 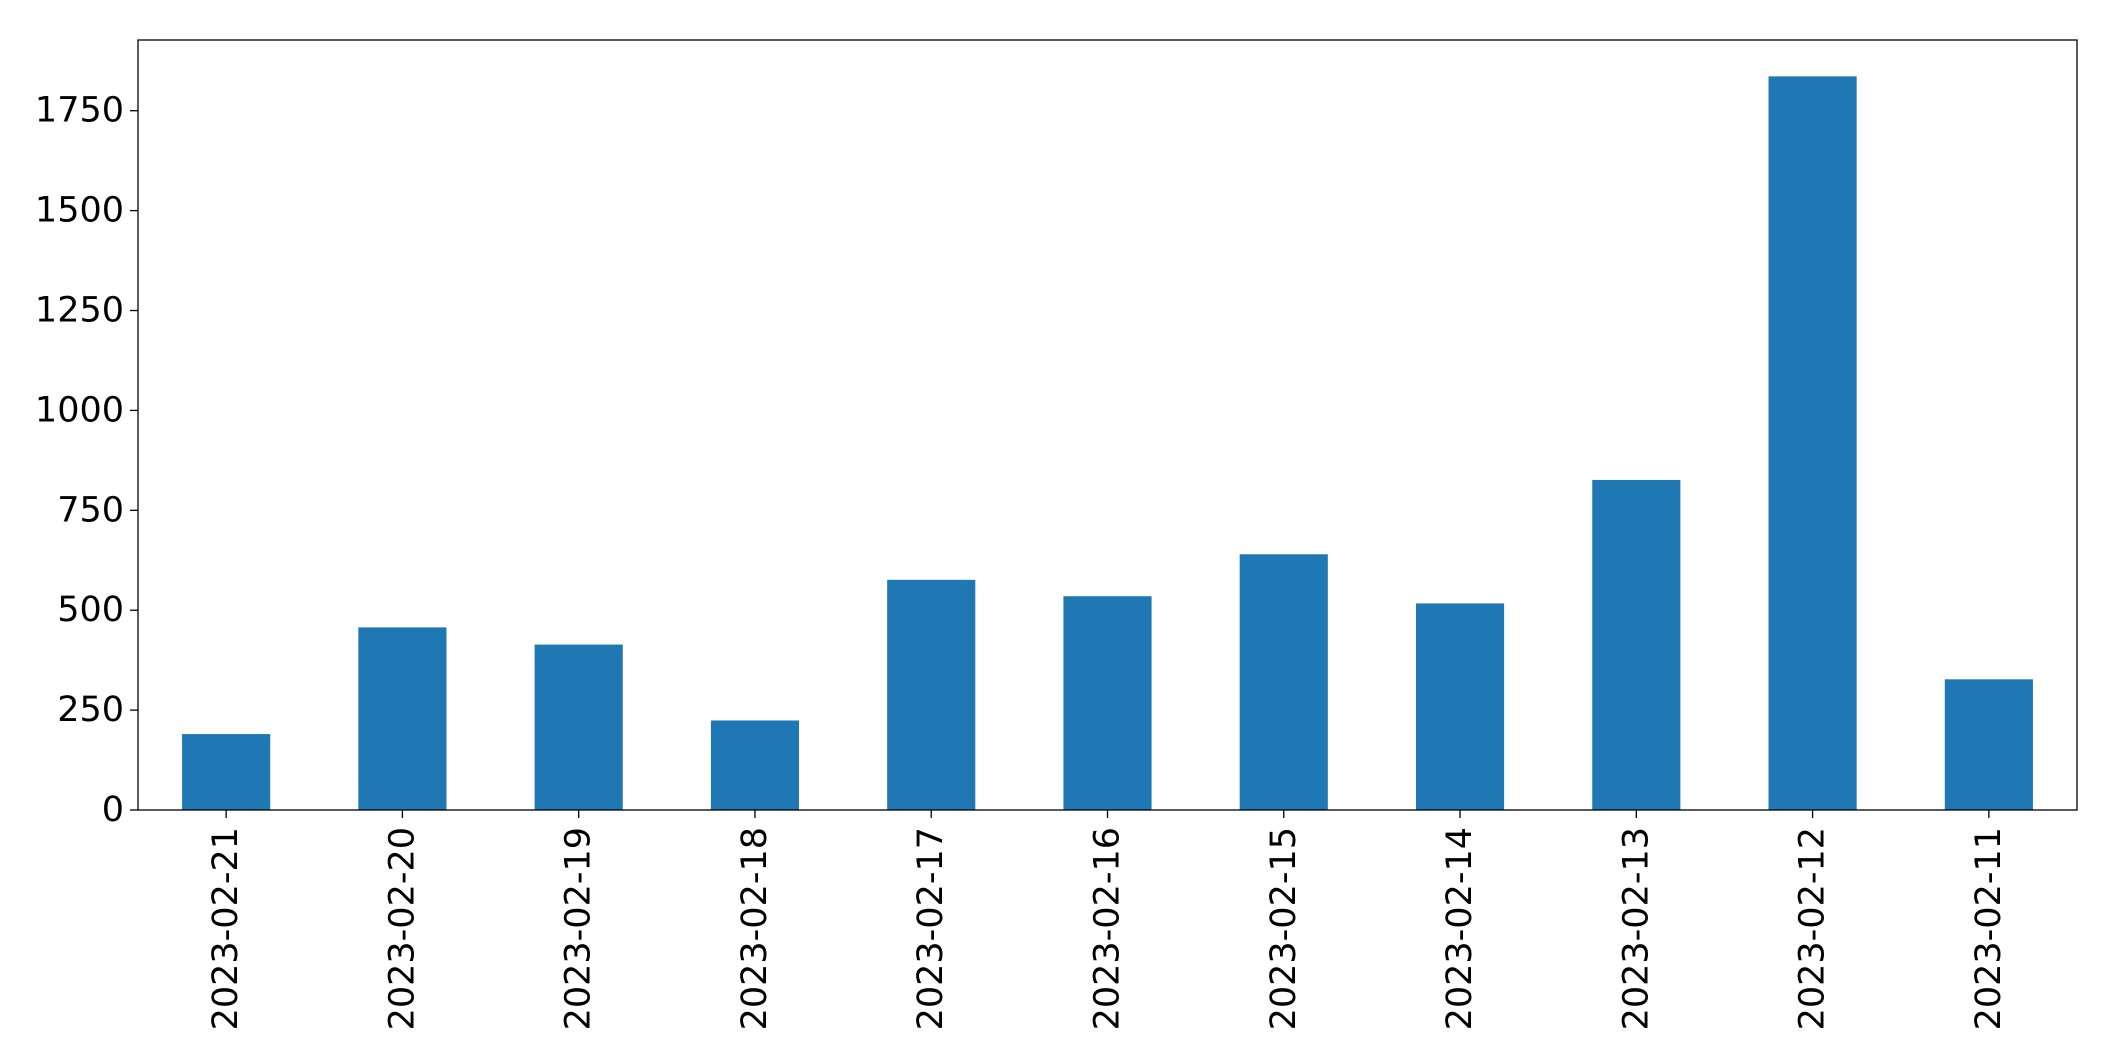 I want to click on x-tick-label: 2023-02-16, so click(x=1108, y=928).